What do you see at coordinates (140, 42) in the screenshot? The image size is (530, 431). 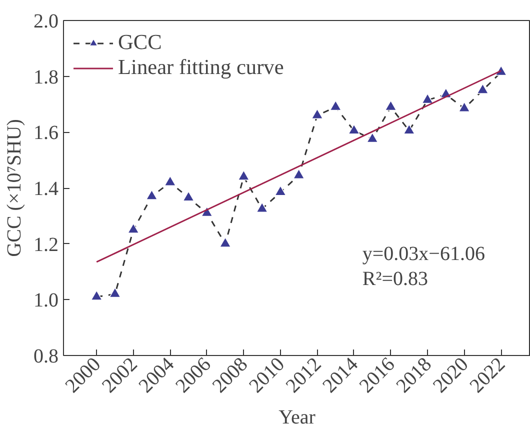 I see `legend-label: GCC` at bounding box center [140, 42].